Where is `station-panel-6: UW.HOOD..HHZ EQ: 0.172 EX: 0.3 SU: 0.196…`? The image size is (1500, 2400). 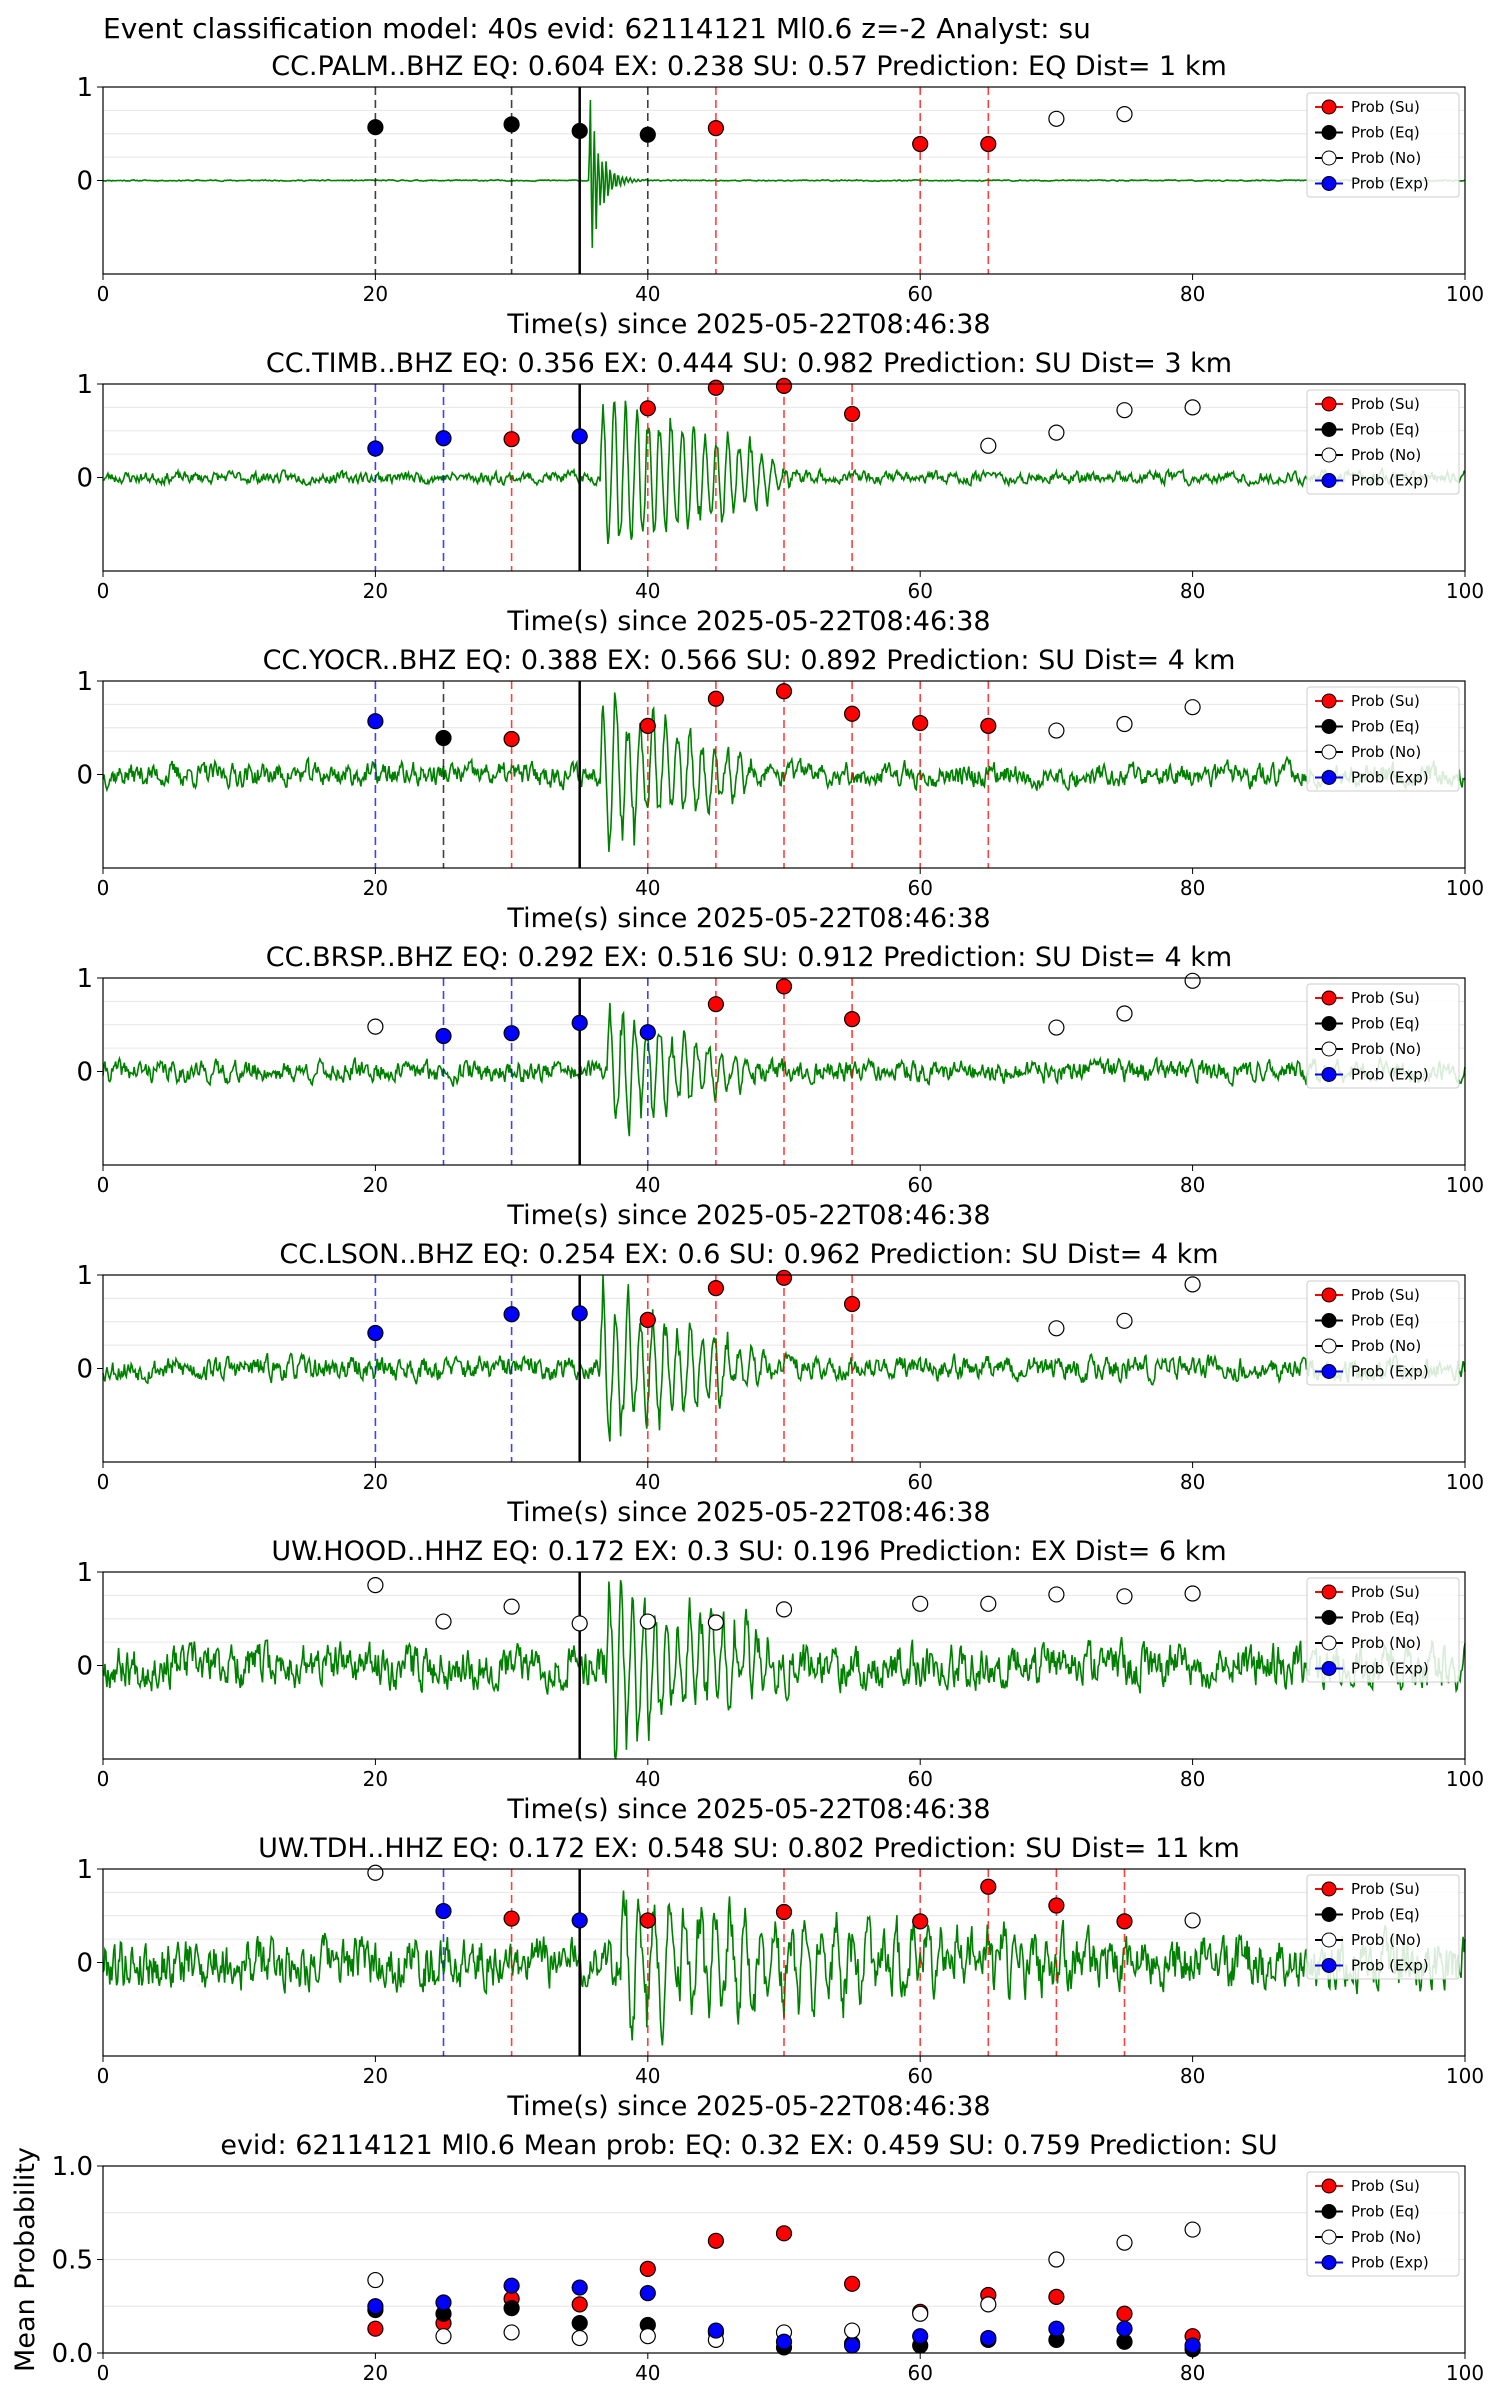
station-panel-6: UW.HOOD..HHZ EQ: 0.172 EX: 0.3 SU: 0.196… is located at coordinates (780, 1680).